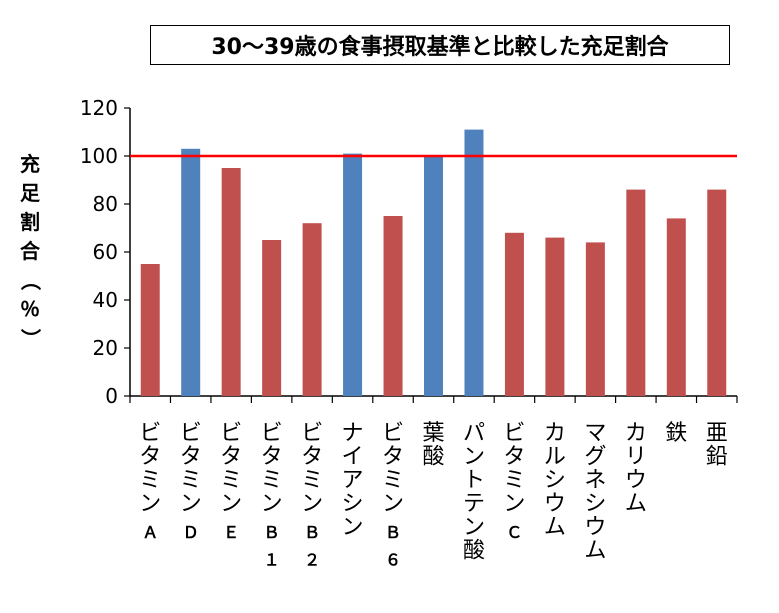  What do you see at coordinates (636, 469) in the screenshot?
I see `x-tick-label: カリウム` at bounding box center [636, 469].